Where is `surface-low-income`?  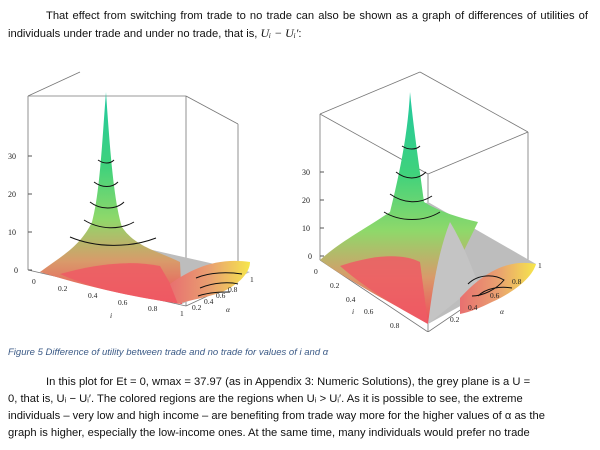
surface-low-income is located at coordinates (111, 198).